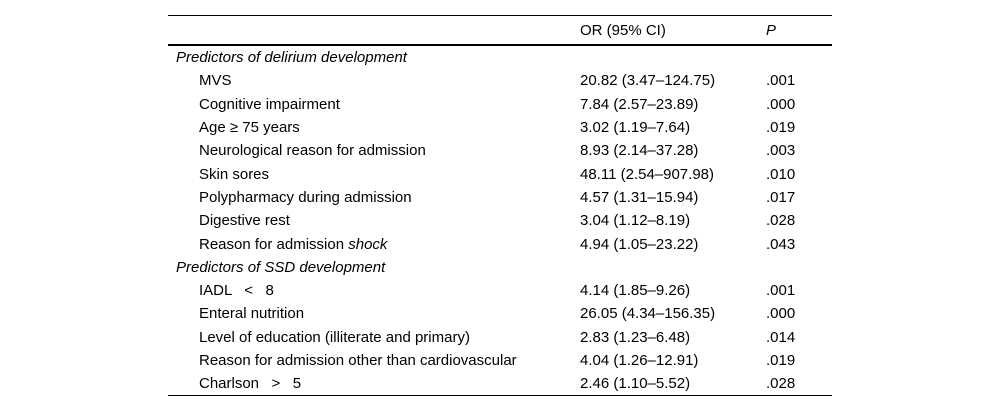  What do you see at coordinates (500, 127) in the screenshot?
I see `table-row: Age ≥ 75 years 3.02 (1.19–7.64) .019` at bounding box center [500, 127].